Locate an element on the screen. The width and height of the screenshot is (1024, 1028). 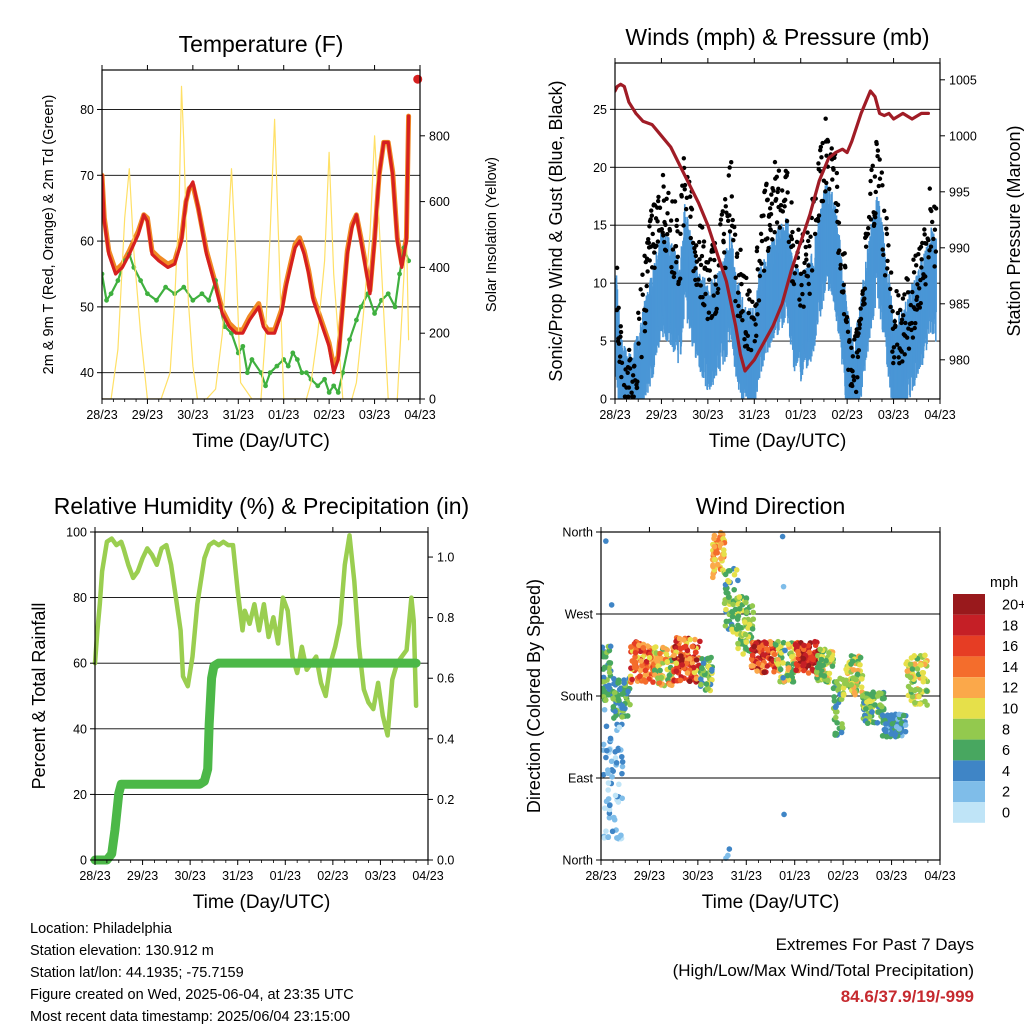
x-tick-label: 28/23 is located at coordinates (101, 415).